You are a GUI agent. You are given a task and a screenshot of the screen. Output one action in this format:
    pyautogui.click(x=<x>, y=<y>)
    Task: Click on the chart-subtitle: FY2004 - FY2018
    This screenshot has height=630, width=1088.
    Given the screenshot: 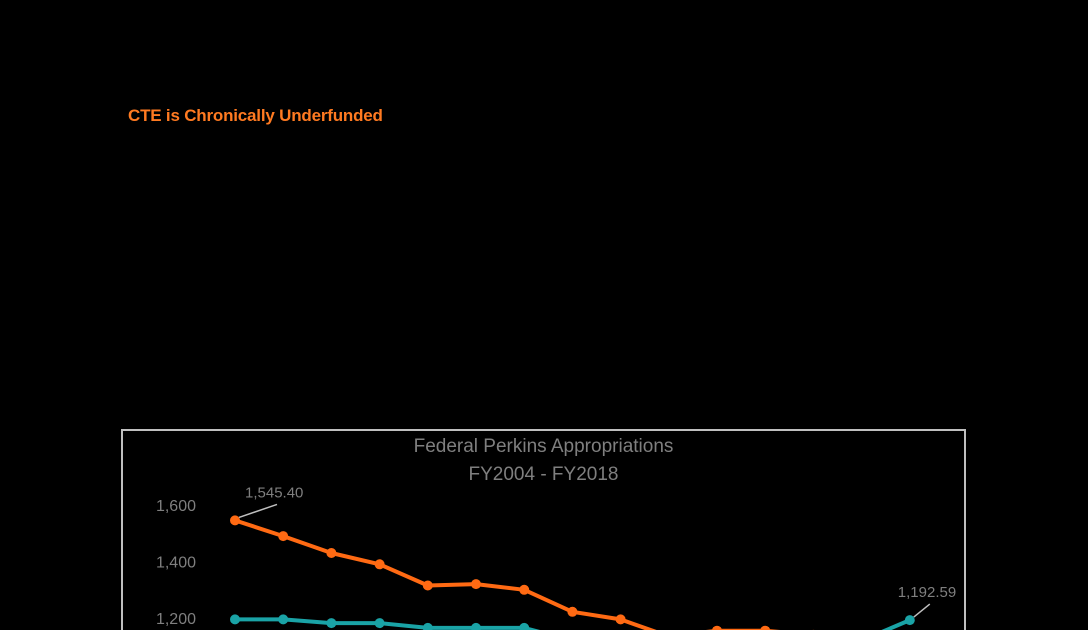 What is the action you would take?
    pyautogui.click(x=543, y=474)
    